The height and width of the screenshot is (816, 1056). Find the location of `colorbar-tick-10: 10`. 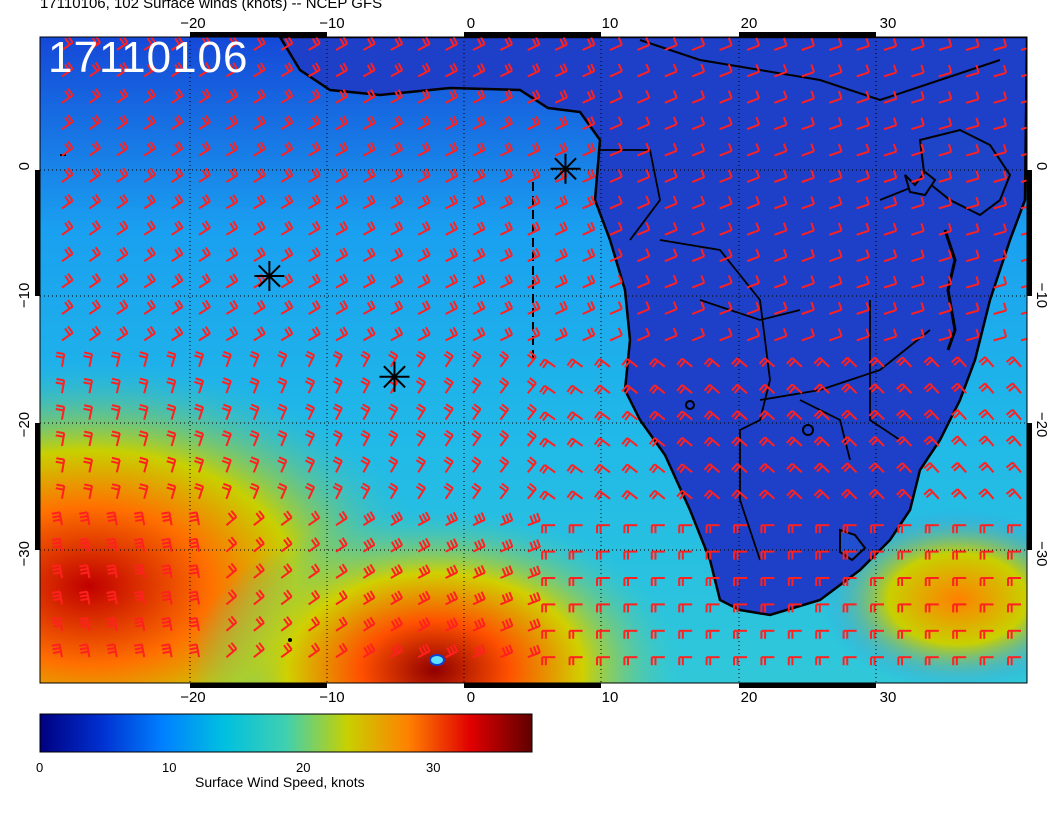

colorbar-tick-10: 10 is located at coordinates (169, 767).